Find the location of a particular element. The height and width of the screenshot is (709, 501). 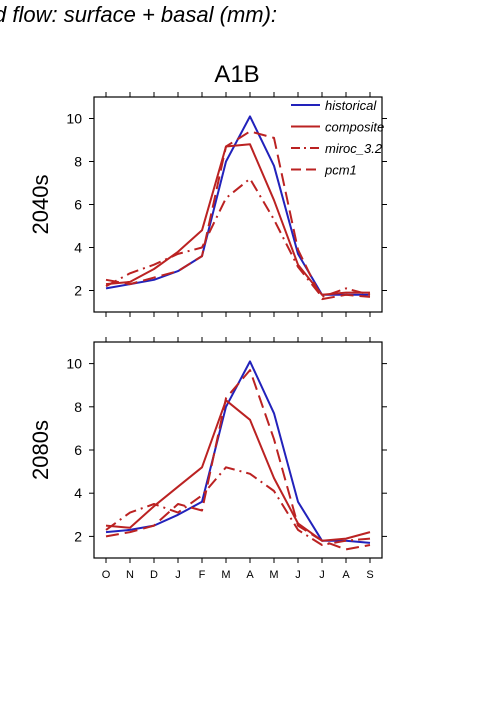

x-tick-label: O is located at coordinates (106, 575).